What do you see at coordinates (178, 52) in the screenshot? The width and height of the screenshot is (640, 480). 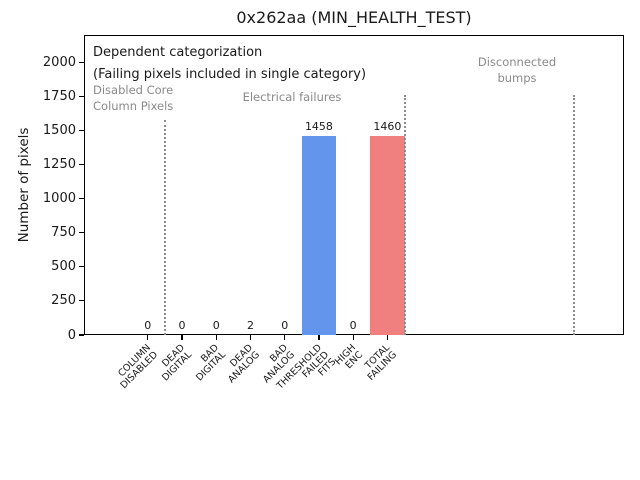 I see `annotation-note: Dependent categorization` at bounding box center [178, 52].